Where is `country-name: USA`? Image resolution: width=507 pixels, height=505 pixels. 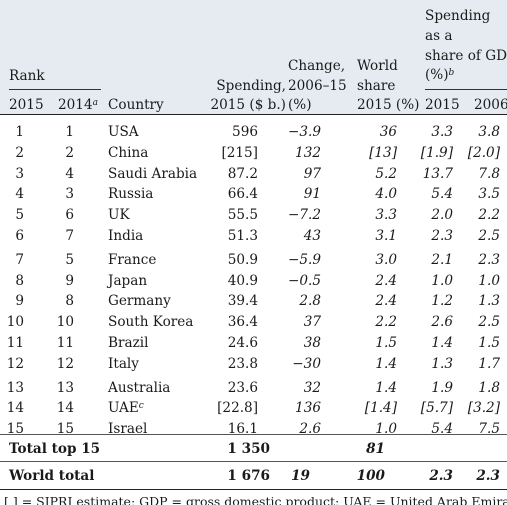
country-name: USA is located at coordinates (123, 132).